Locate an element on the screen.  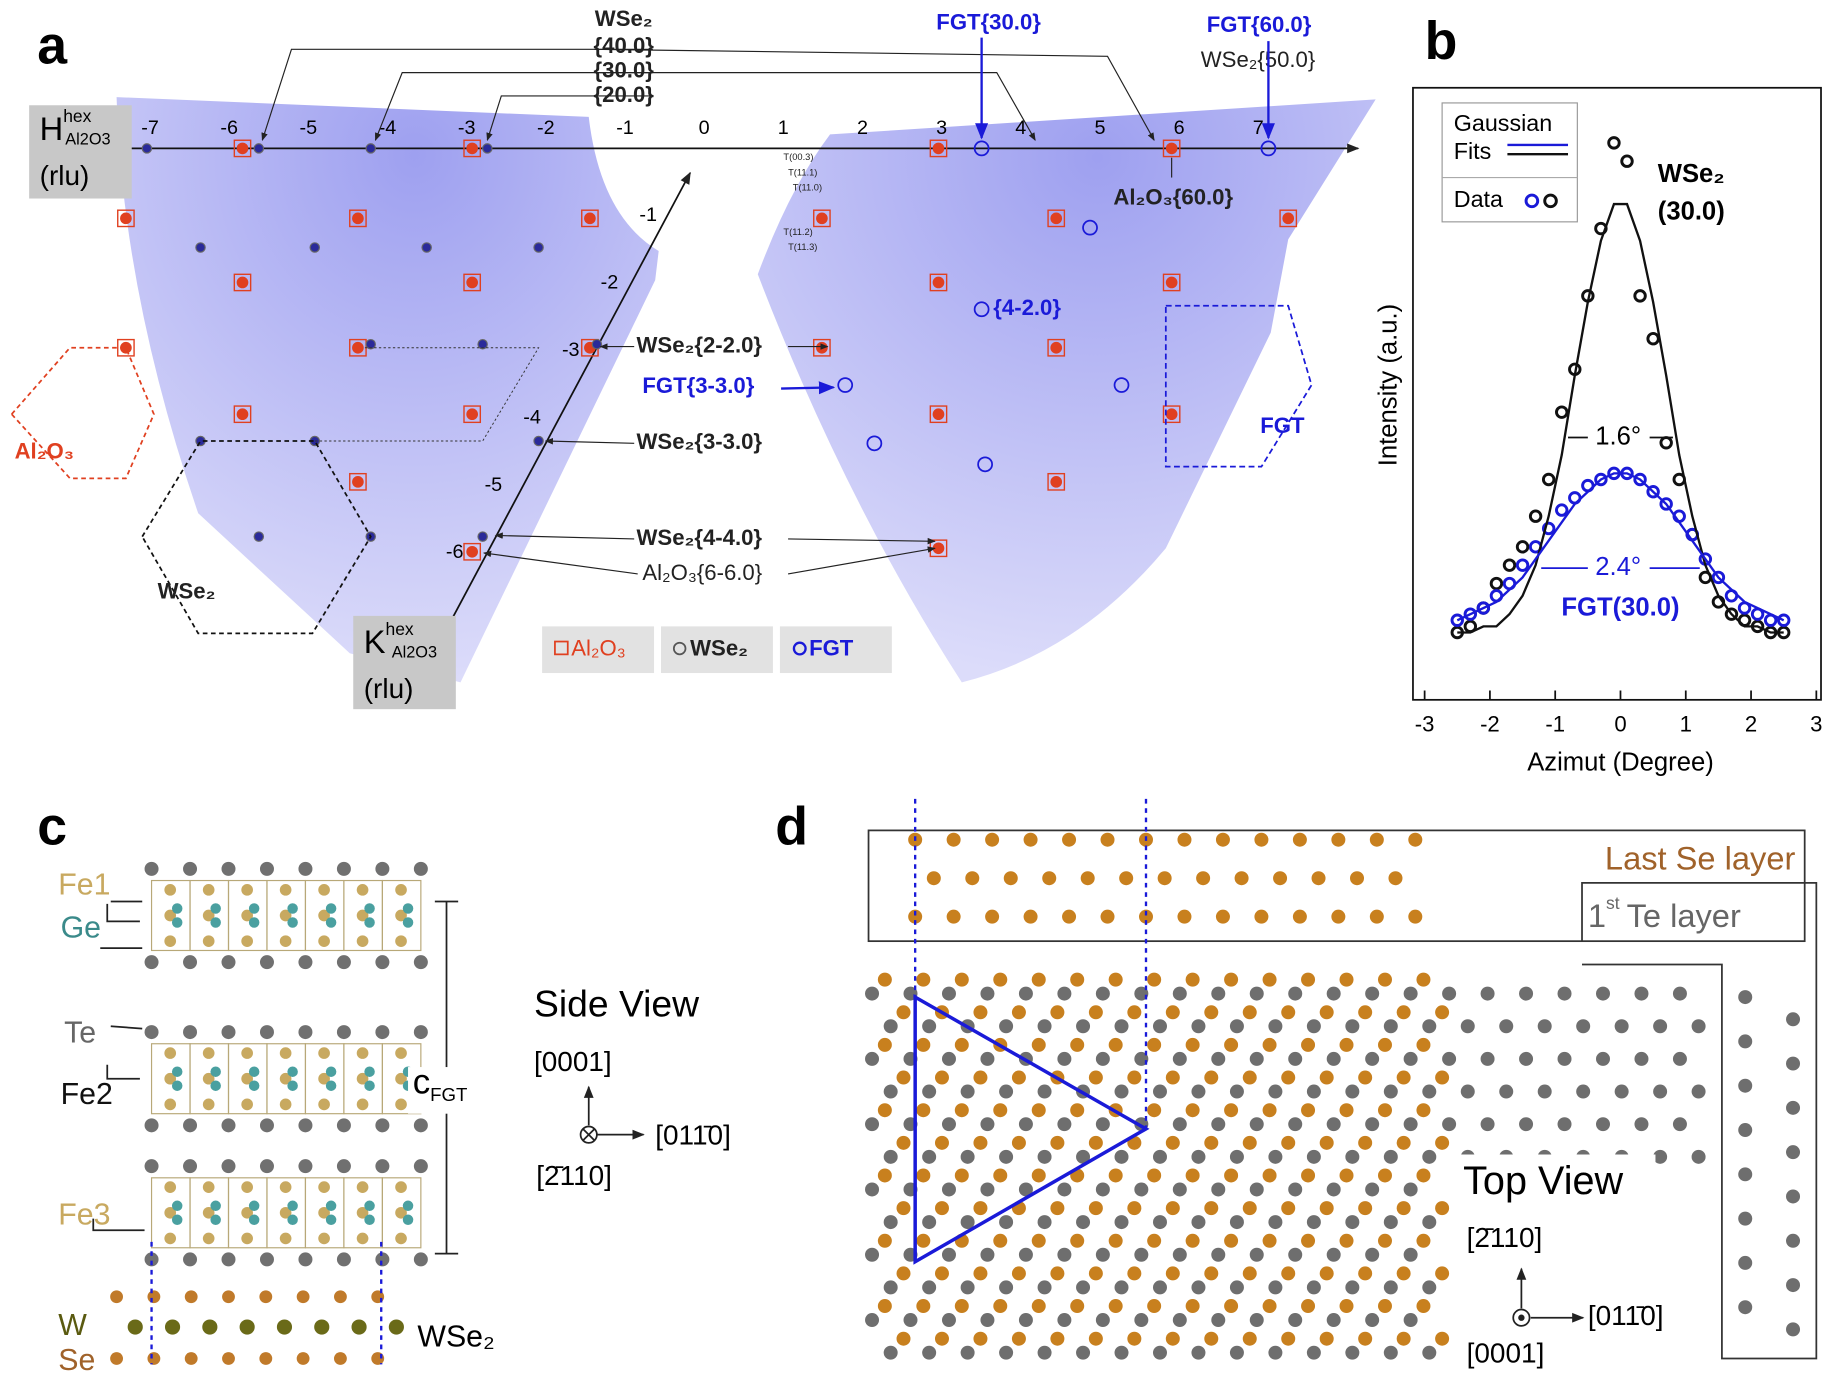
atom-label: Ge is located at coordinates (81, 927).